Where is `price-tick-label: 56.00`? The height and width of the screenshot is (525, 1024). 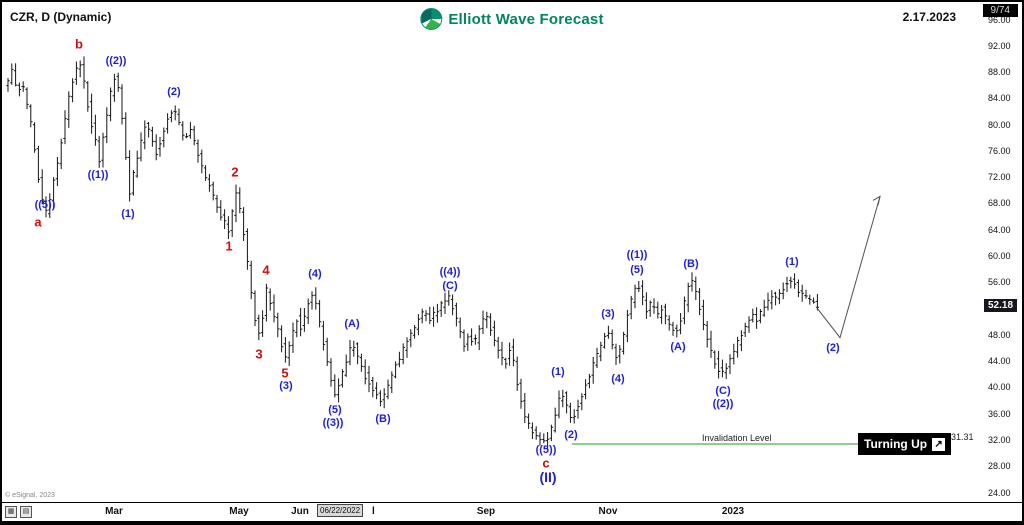 price-tick-label: 56.00 is located at coordinates (999, 282).